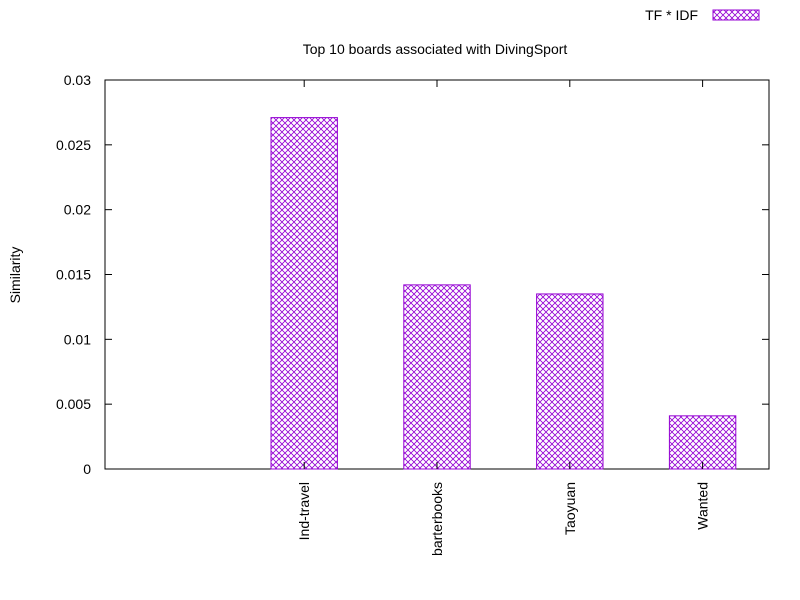  I want to click on y-tick-label: 0.01, so click(77, 339).